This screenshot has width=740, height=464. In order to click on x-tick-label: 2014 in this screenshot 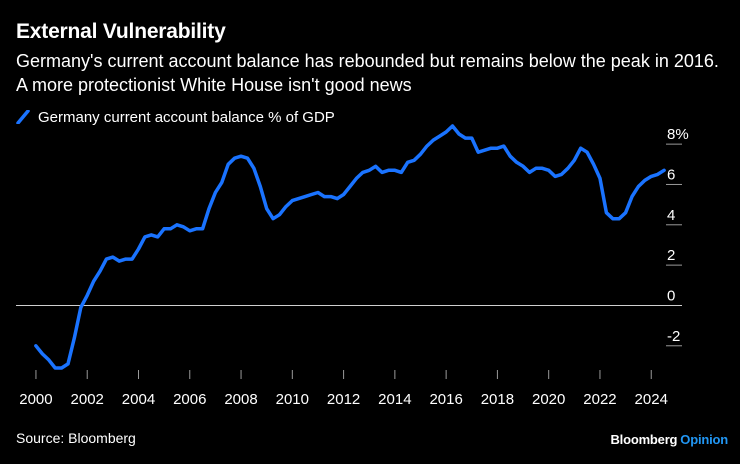, I will do `click(394, 399)`.